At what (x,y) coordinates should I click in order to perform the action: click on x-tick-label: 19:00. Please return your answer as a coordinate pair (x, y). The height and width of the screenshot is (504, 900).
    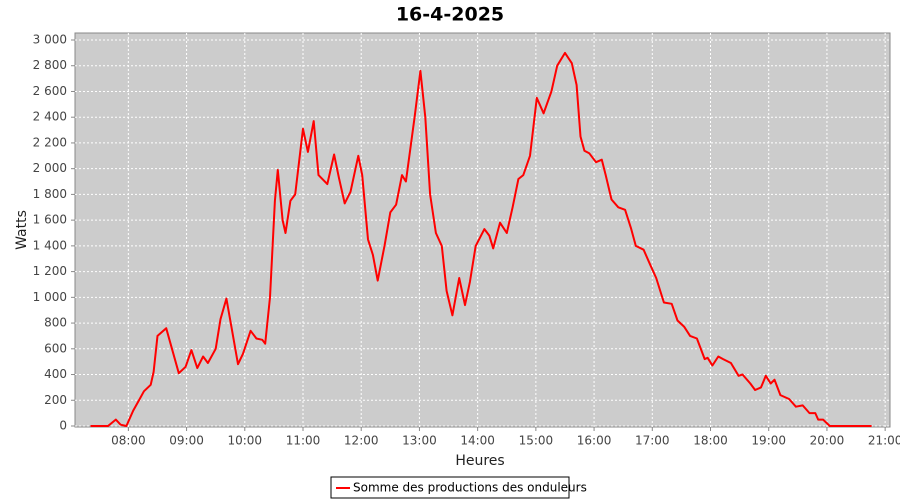
    Looking at the image, I should click on (768, 441).